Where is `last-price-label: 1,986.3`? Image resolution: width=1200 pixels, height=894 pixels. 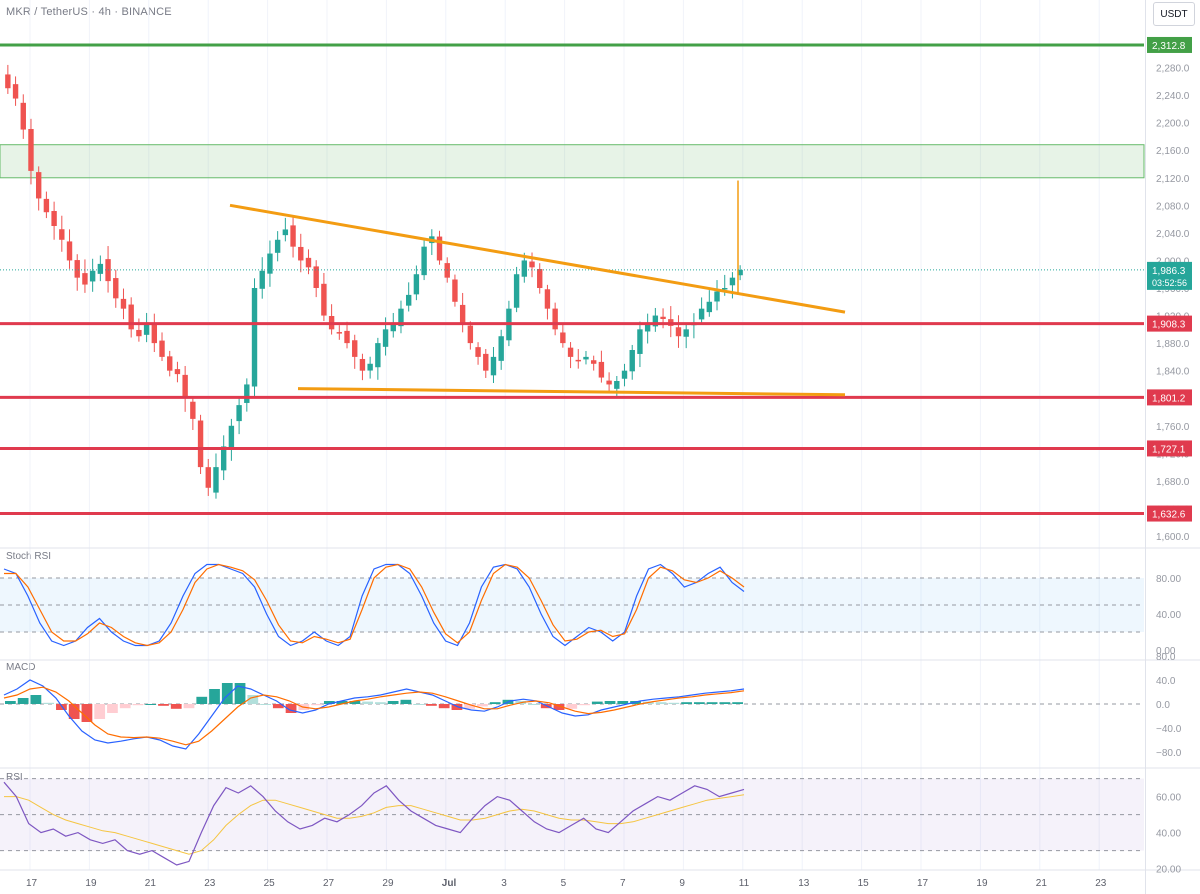 last-price-label: 1,986.3 is located at coordinates (1169, 271).